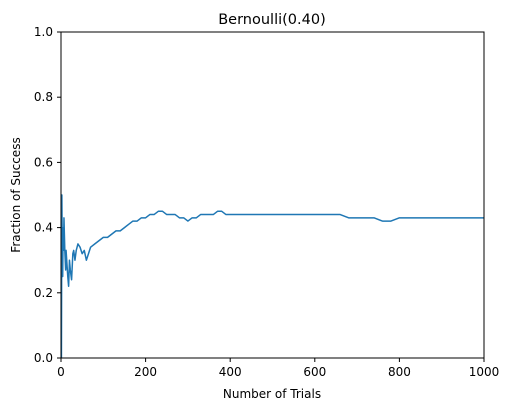 This screenshot has height=411, width=511. What do you see at coordinates (272, 20) in the screenshot?
I see `chart-title: Bernoulli(0.40)` at bounding box center [272, 20].